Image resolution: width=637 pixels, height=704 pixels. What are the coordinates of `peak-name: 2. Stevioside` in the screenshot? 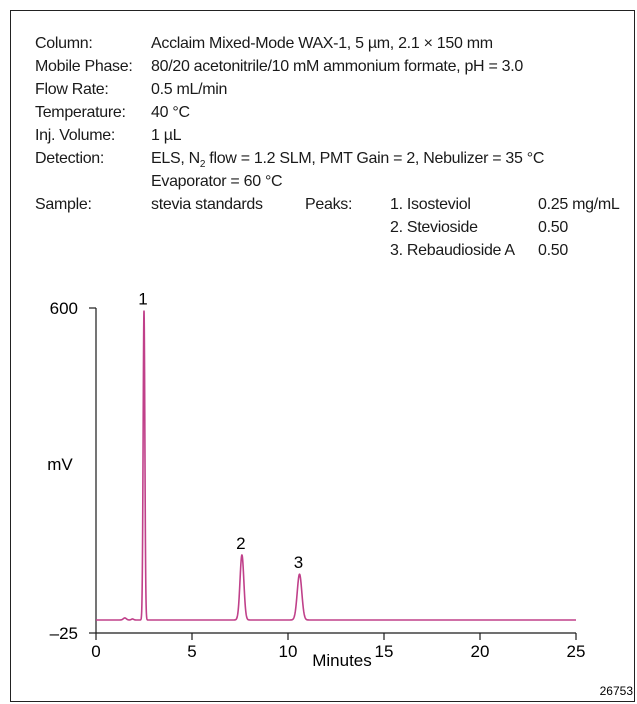 It's located at (434, 227).